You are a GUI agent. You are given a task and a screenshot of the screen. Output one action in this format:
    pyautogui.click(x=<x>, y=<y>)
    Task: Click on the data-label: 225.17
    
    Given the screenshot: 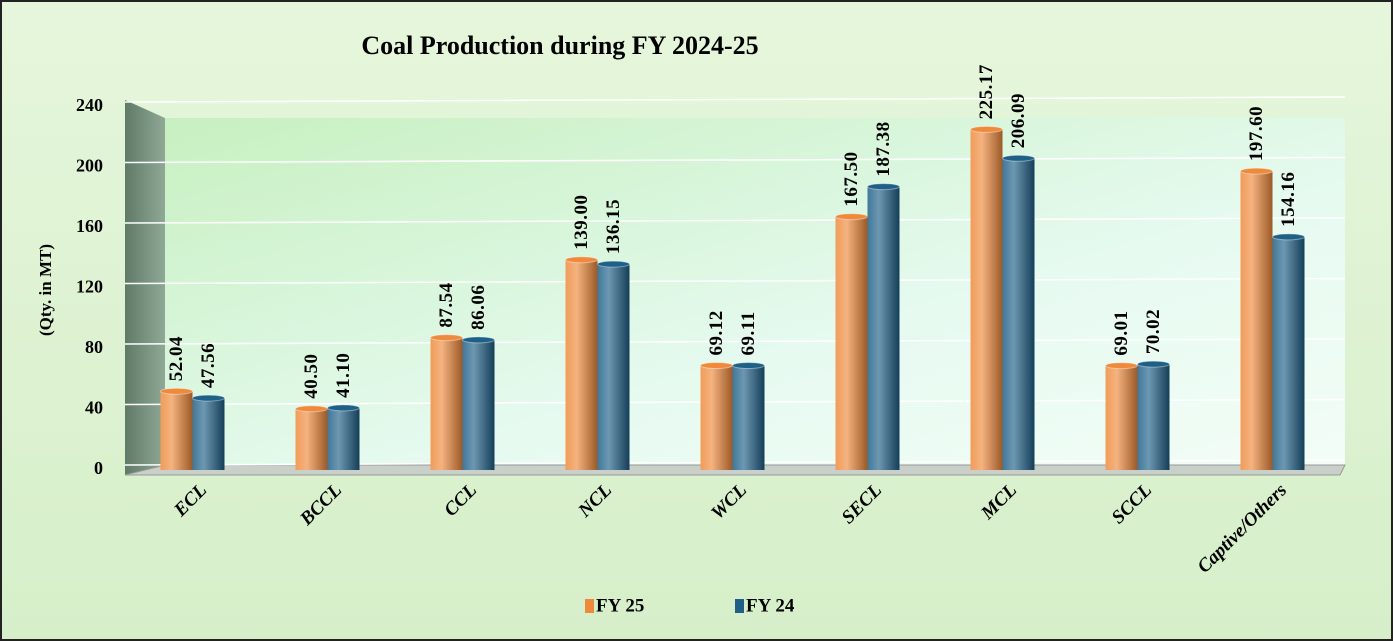 What is the action you would take?
    pyautogui.click(x=986, y=91)
    